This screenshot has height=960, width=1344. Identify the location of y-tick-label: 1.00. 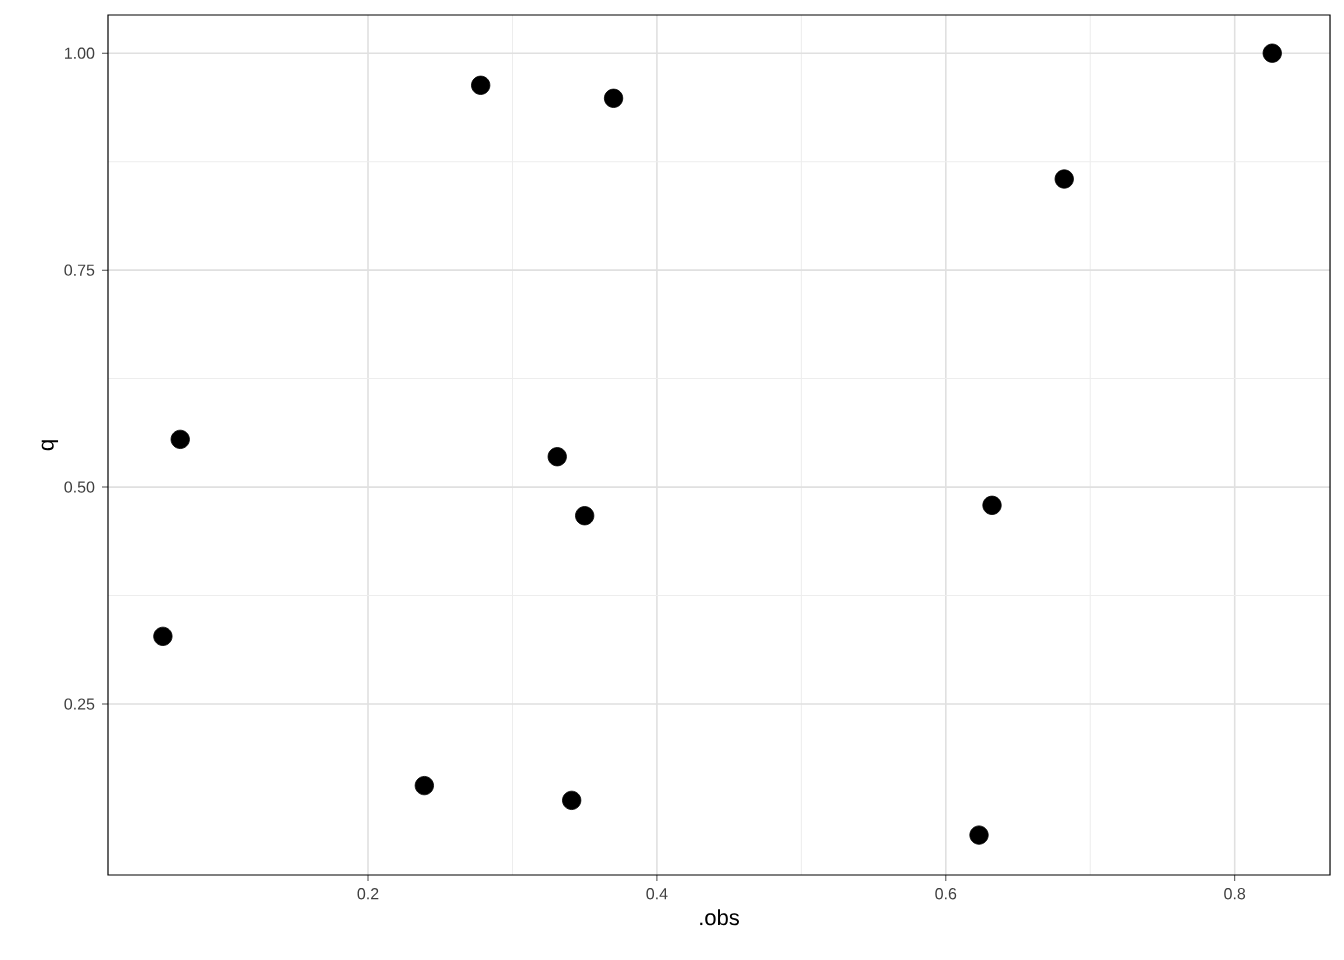
(80, 53).